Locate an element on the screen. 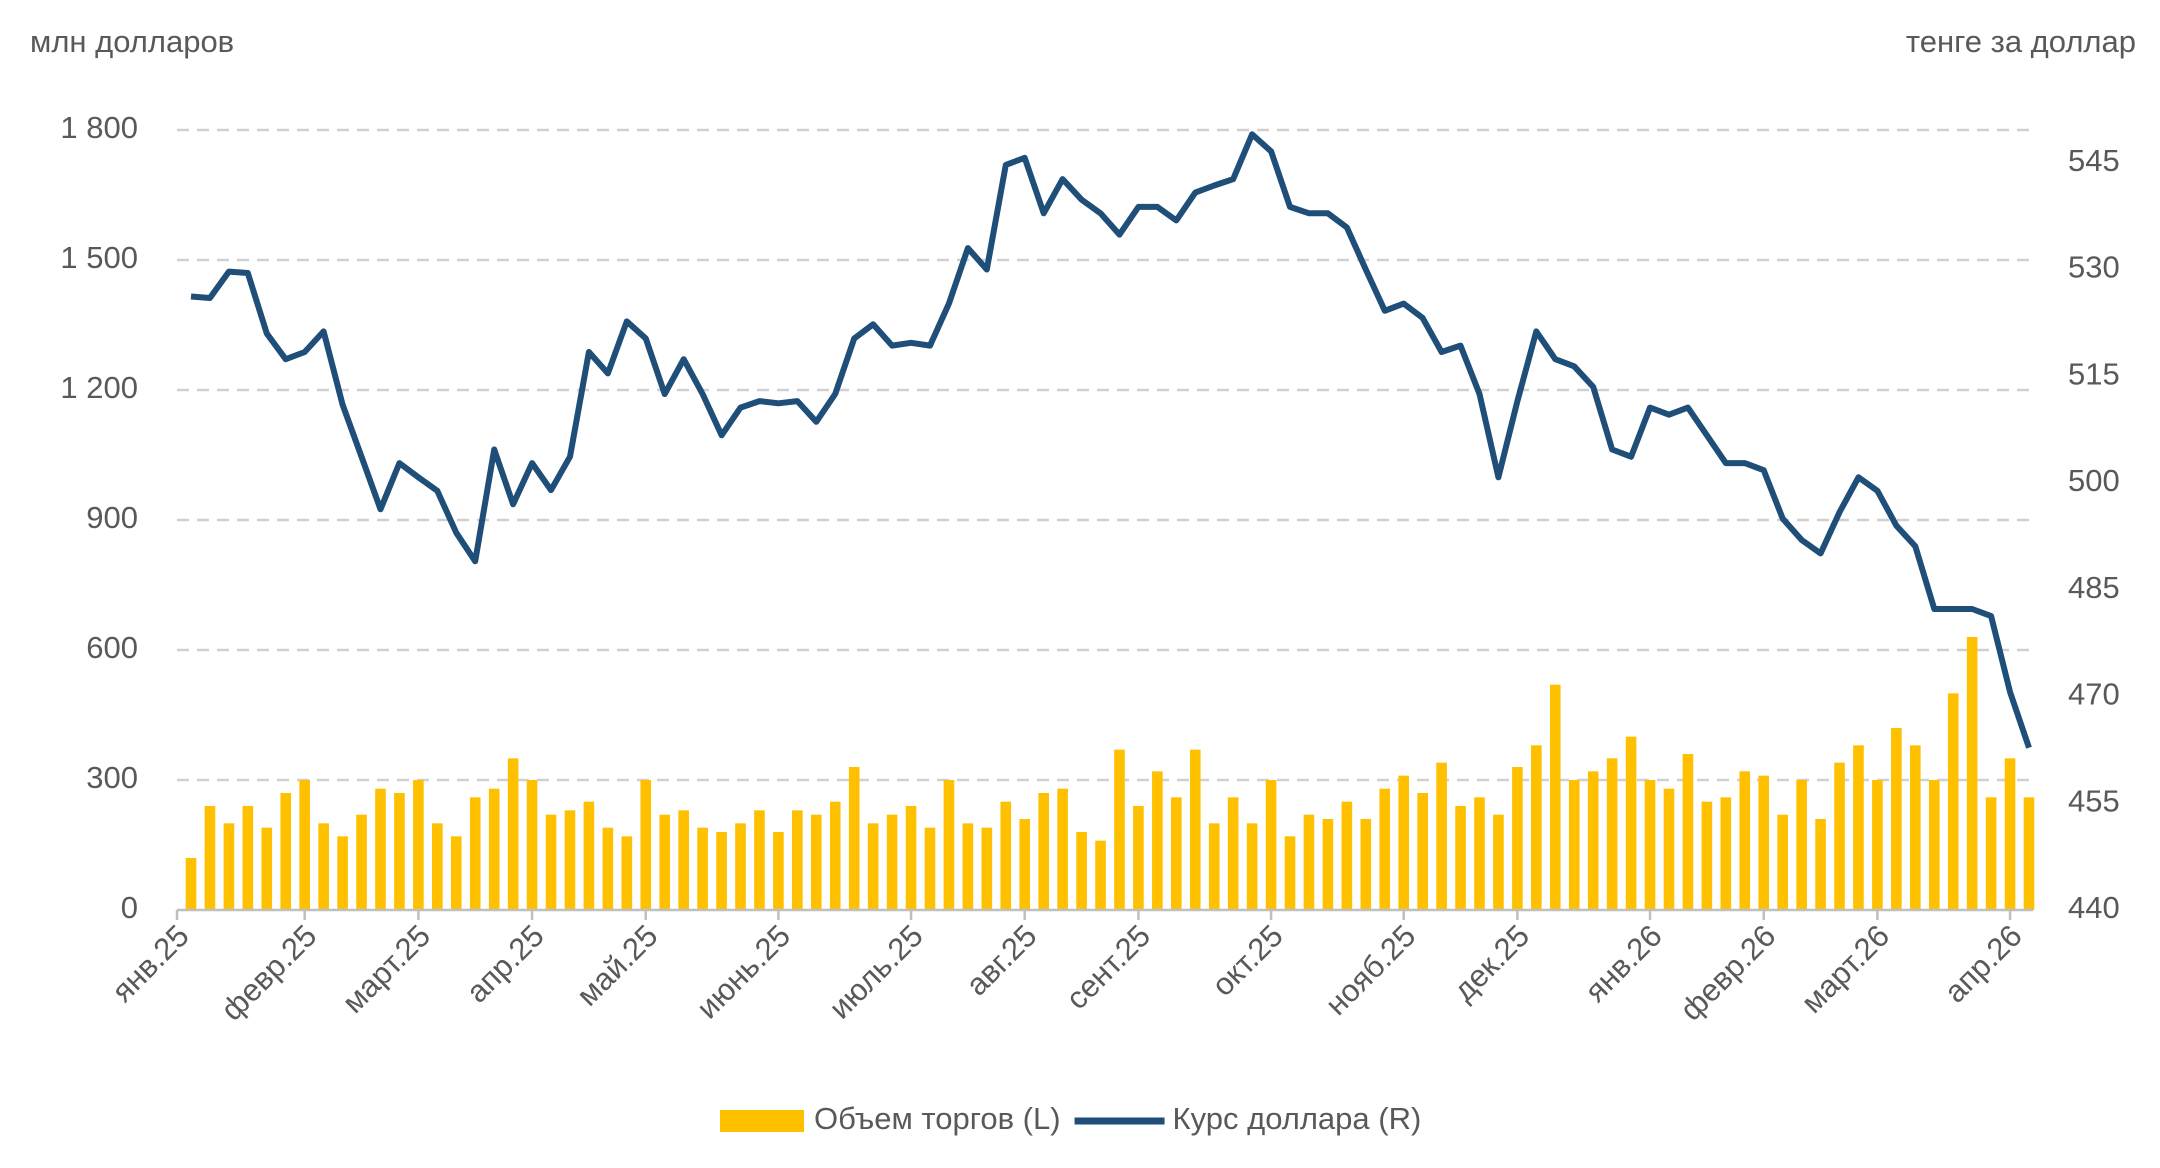 Image resolution: width=2160 pixels, height=1168 pixels. y2-tick-label: 455 is located at coordinates (2094, 800).